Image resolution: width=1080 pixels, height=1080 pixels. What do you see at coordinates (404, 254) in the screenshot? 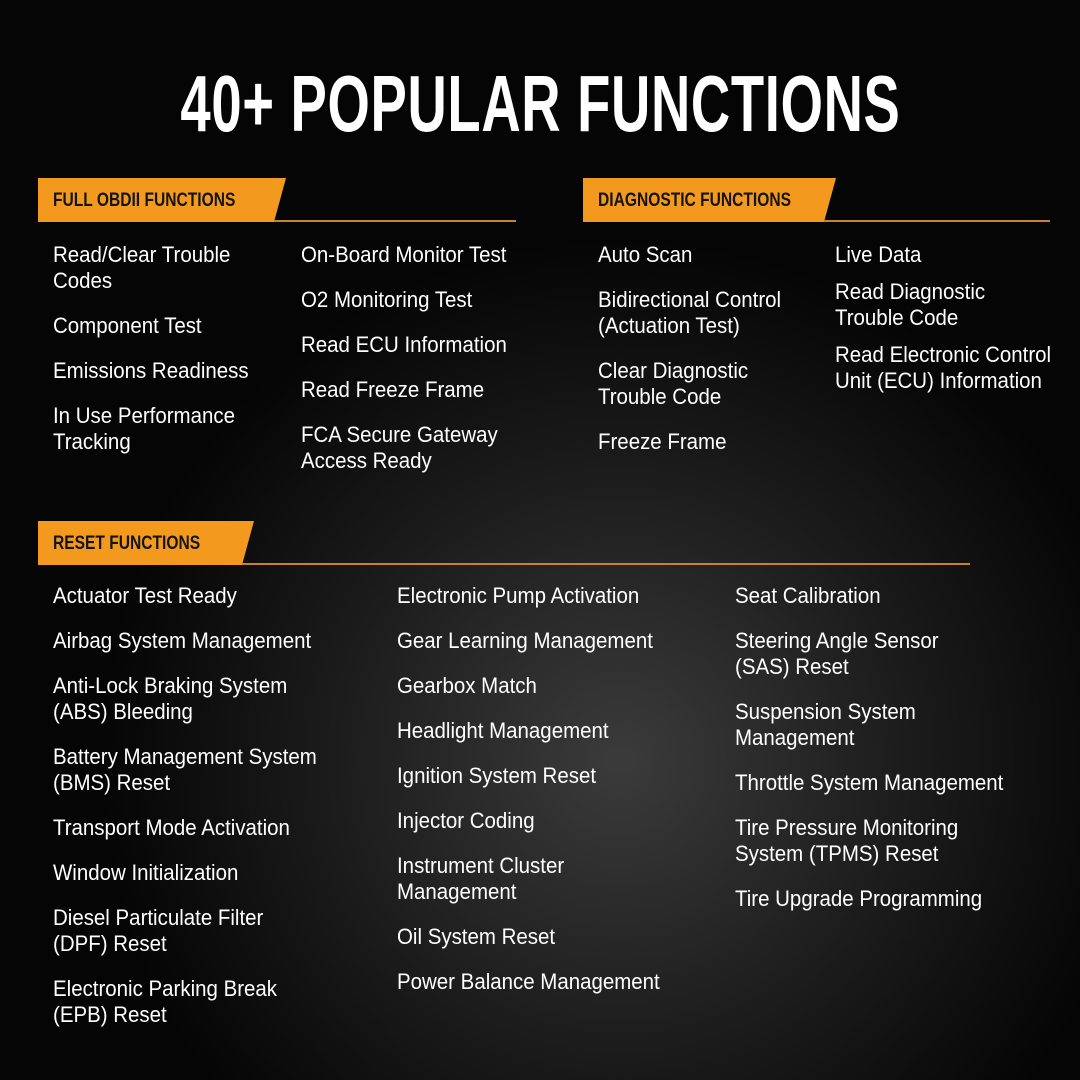
I see `function-item: On-Board Monitor Test` at bounding box center [404, 254].